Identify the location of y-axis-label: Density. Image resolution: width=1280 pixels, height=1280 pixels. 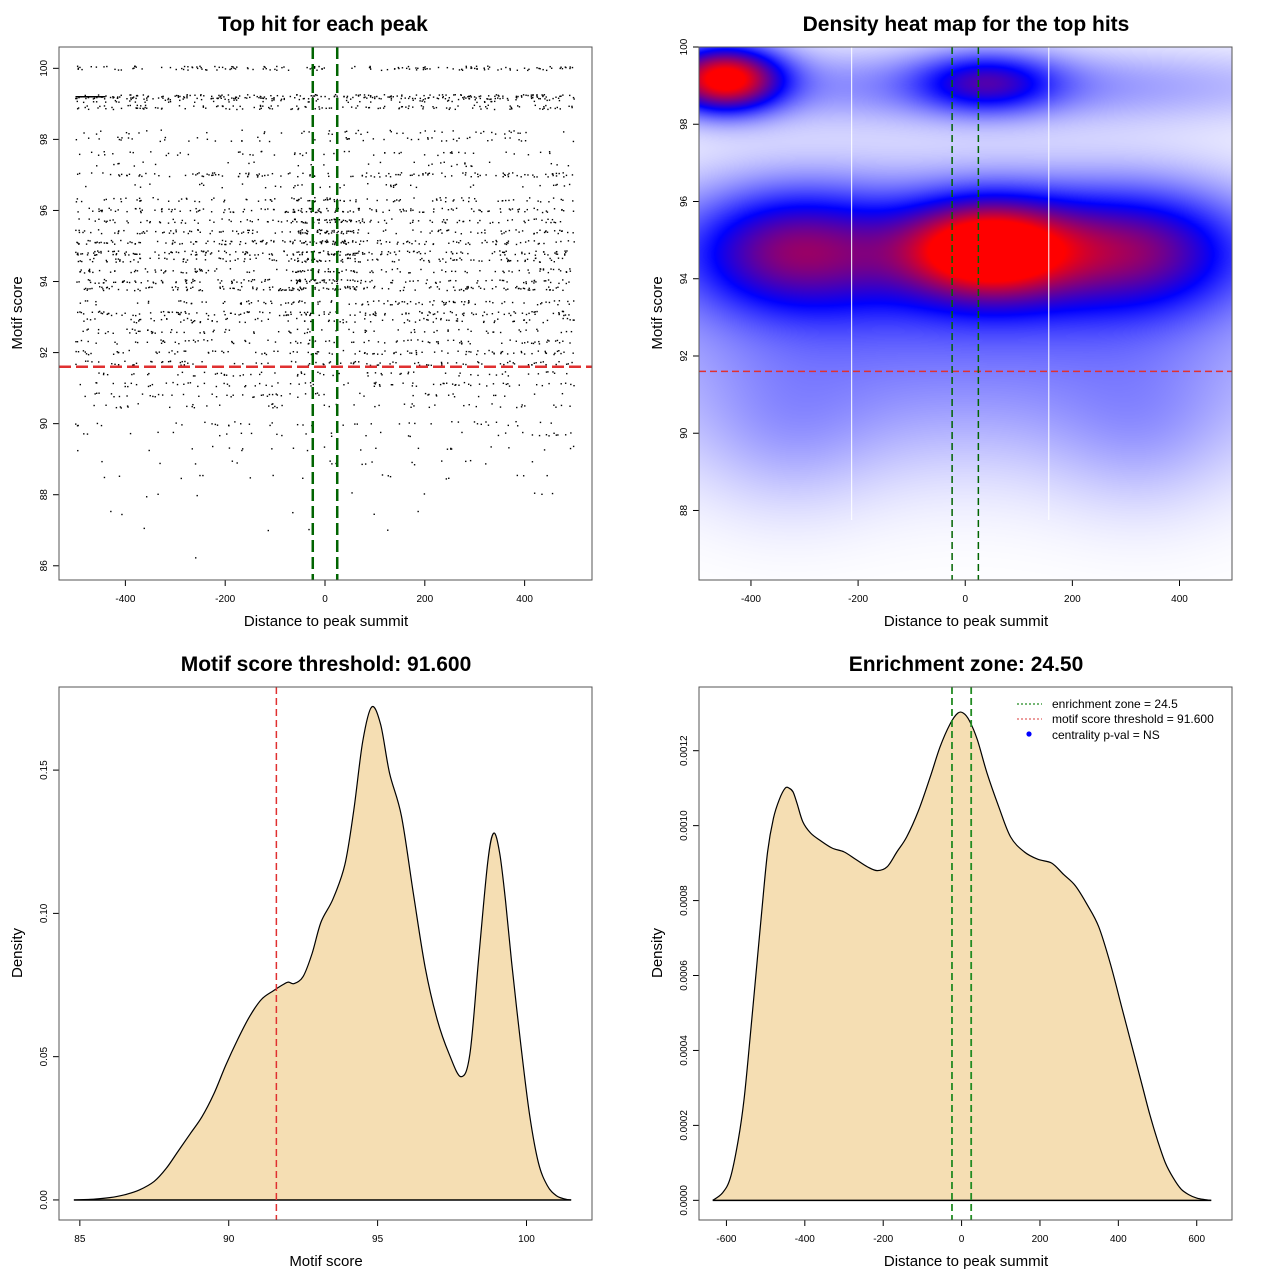
(657, 952).